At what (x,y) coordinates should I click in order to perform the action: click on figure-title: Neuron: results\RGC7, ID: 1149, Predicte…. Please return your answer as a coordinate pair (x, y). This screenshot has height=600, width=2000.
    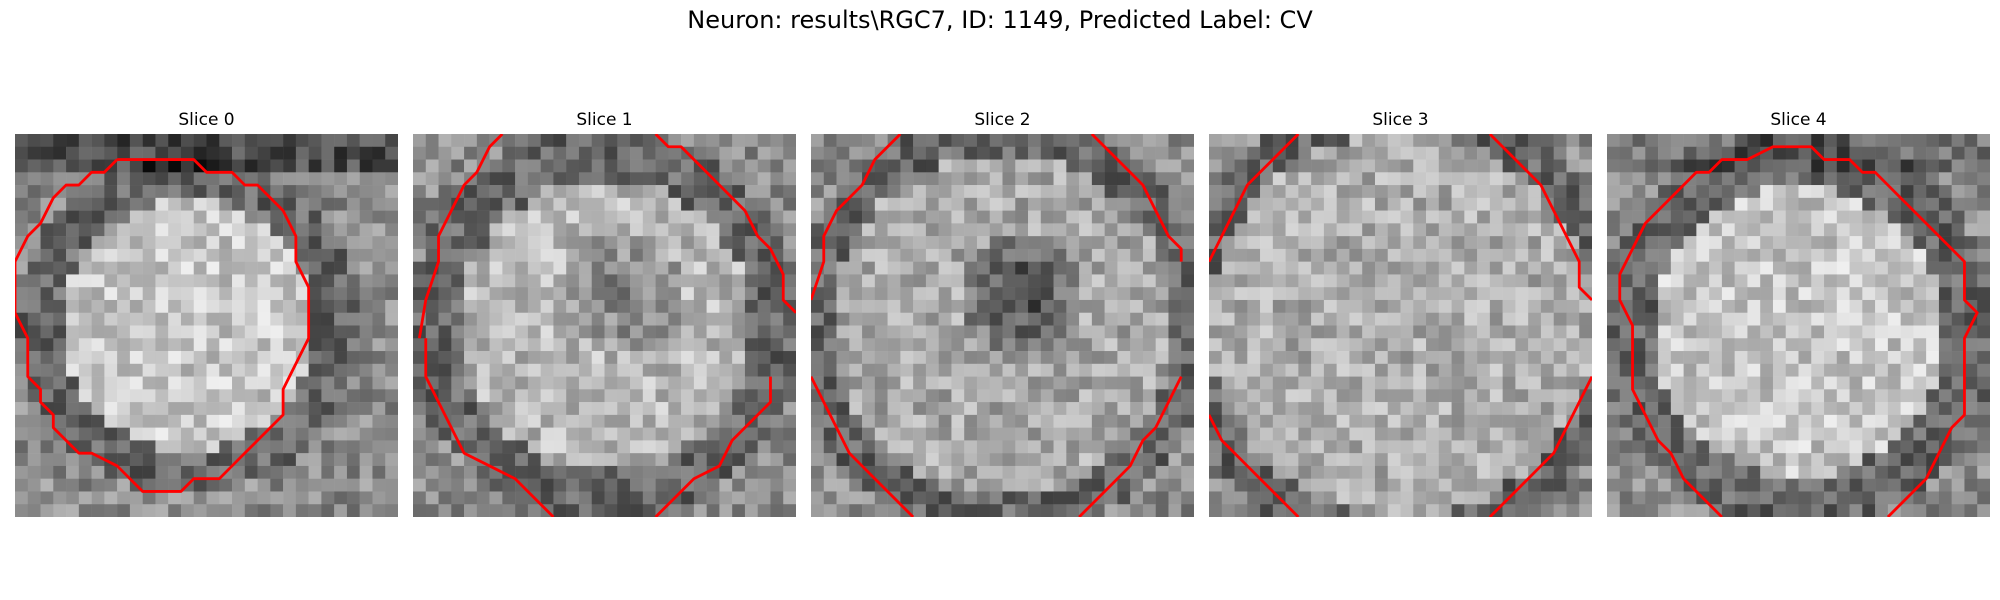
    Looking at the image, I should click on (1000, 20).